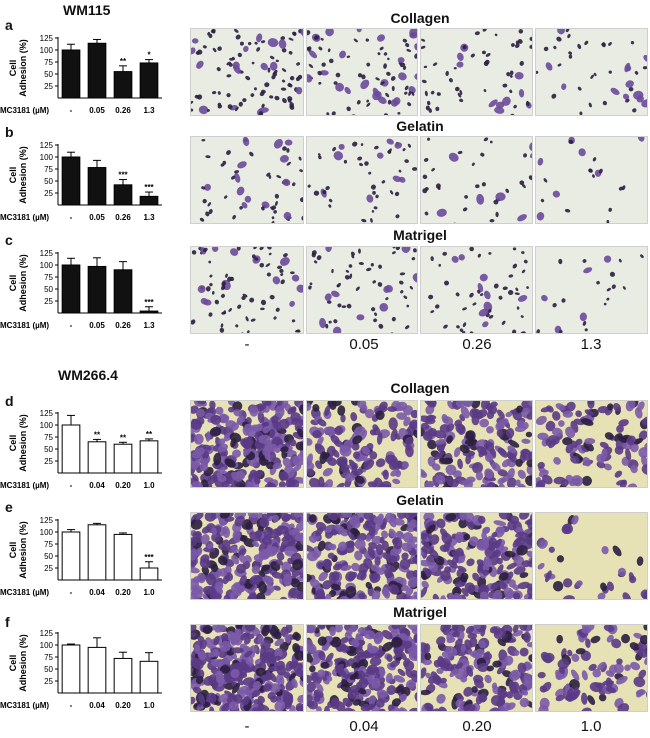  What do you see at coordinates (420, 388) in the screenshot?
I see `condition-title-d: Collagen` at bounding box center [420, 388].